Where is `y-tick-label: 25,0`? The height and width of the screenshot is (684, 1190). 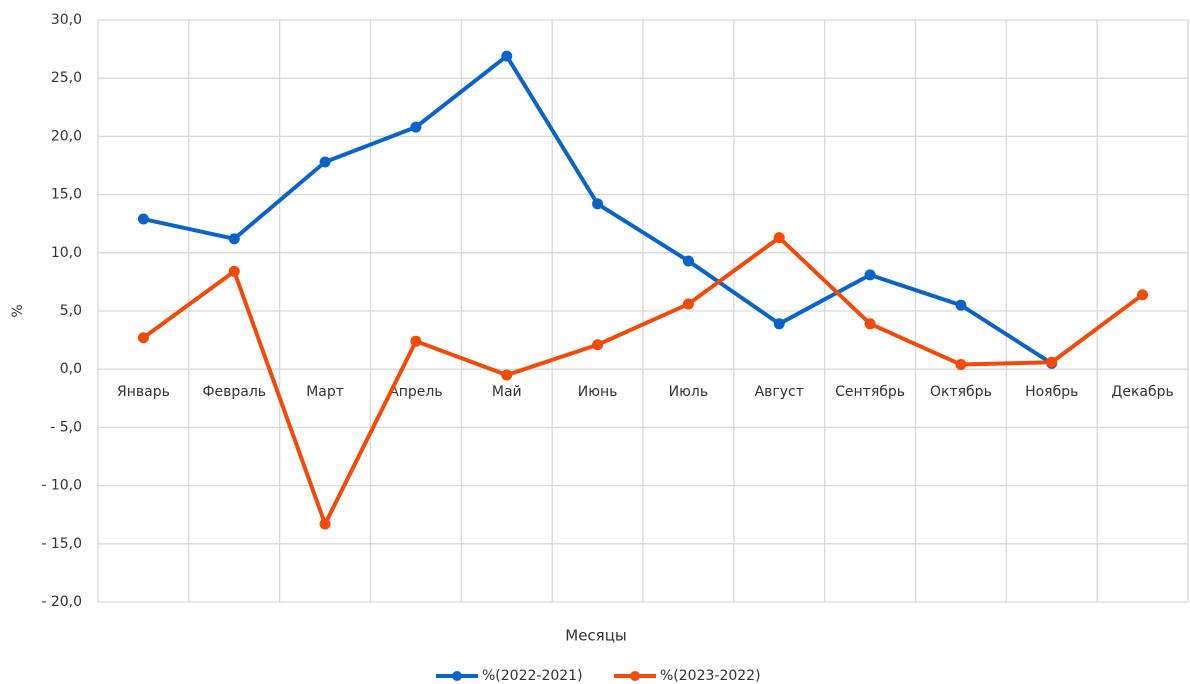 y-tick-label: 25,0 is located at coordinates (66, 78).